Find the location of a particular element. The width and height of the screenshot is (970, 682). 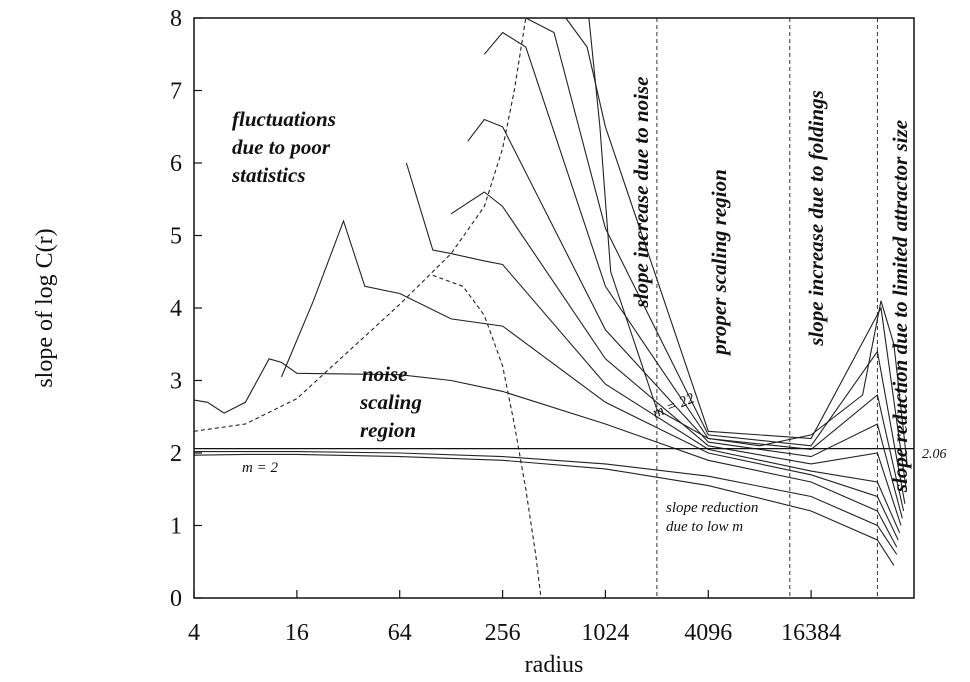

x-tick-label-2: 64 is located at coordinates (400, 633).